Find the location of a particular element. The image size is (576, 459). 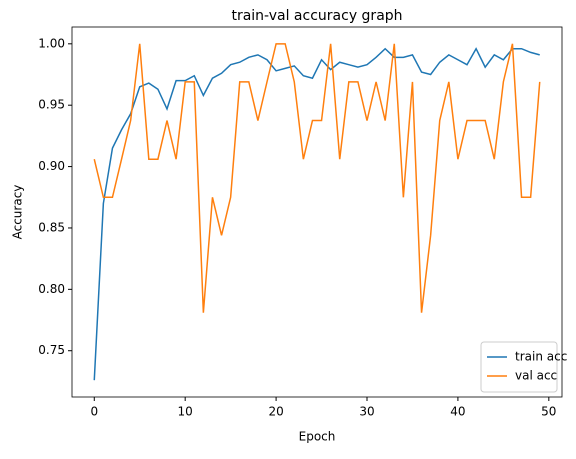

chart-title: train-val accuracy graph is located at coordinates (316, 16).